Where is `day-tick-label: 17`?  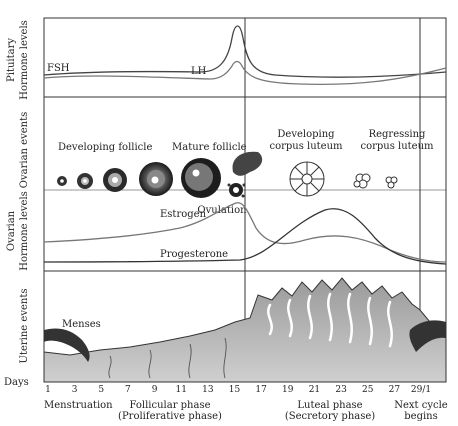 day-tick-label: 17 is located at coordinates (261, 390).